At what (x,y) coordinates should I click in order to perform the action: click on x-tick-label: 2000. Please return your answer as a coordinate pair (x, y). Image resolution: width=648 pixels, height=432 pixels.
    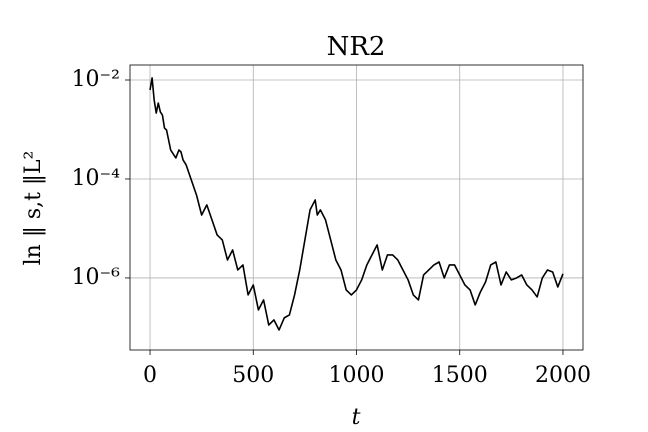
    Looking at the image, I should click on (563, 375).